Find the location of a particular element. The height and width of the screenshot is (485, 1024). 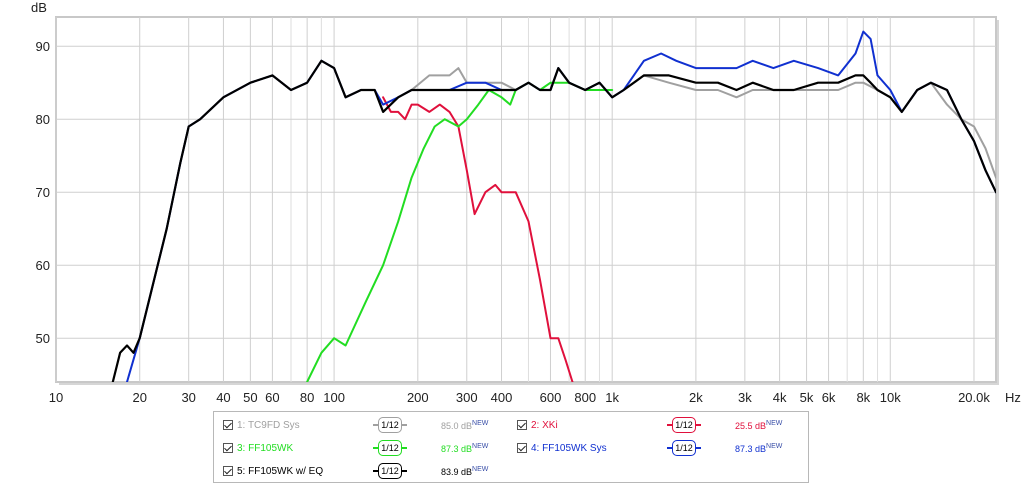

y-tick-label: 60 is located at coordinates (43, 265).